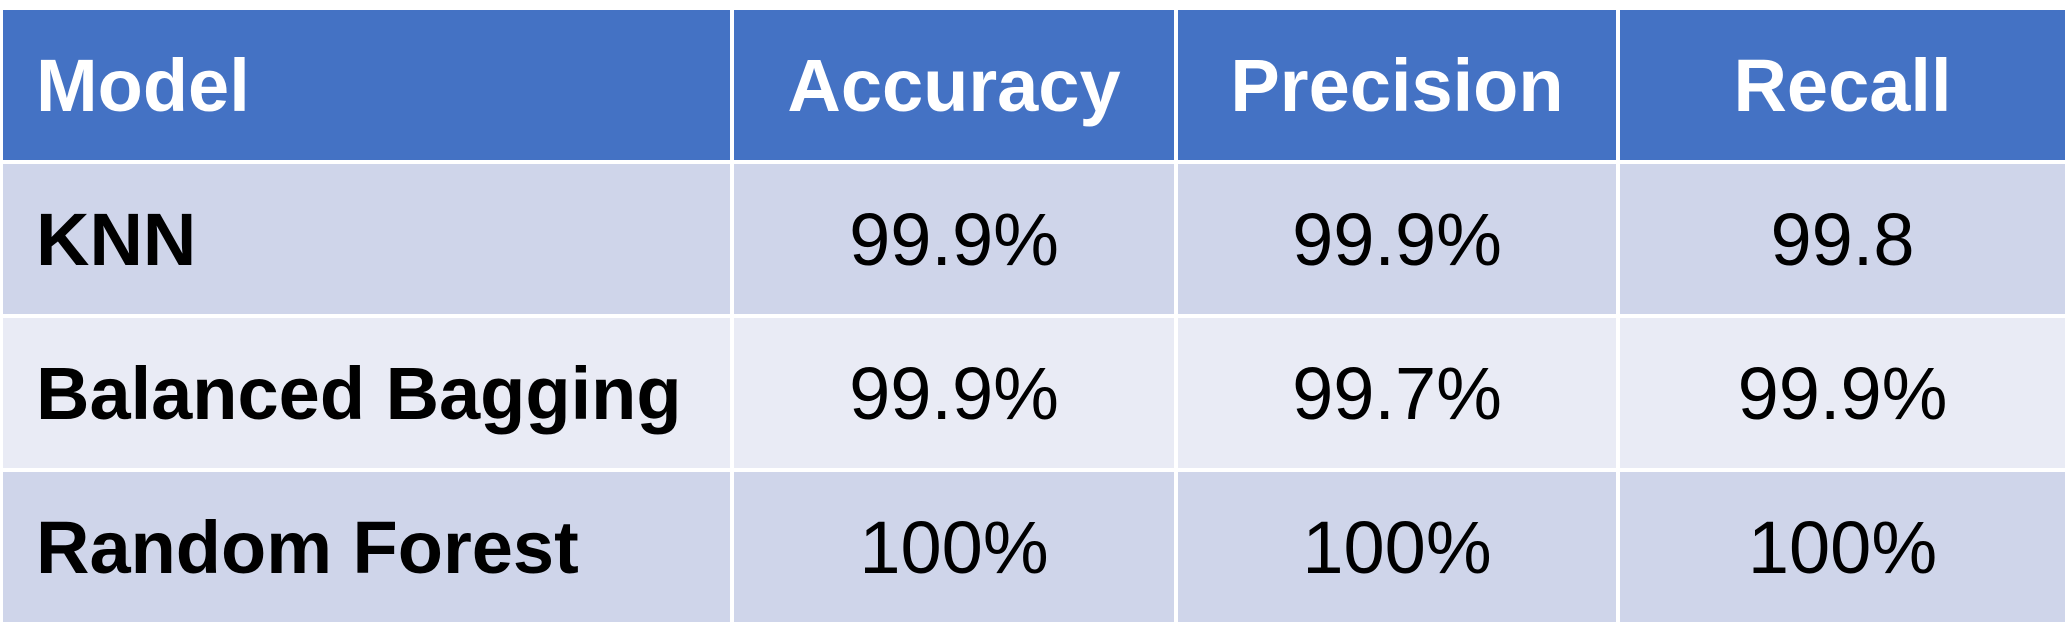 The width and height of the screenshot is (2067, 643). Describe the element at coordinates (1840, 239) in the screenshot. I see `recall-cell: 99.8` at that location.